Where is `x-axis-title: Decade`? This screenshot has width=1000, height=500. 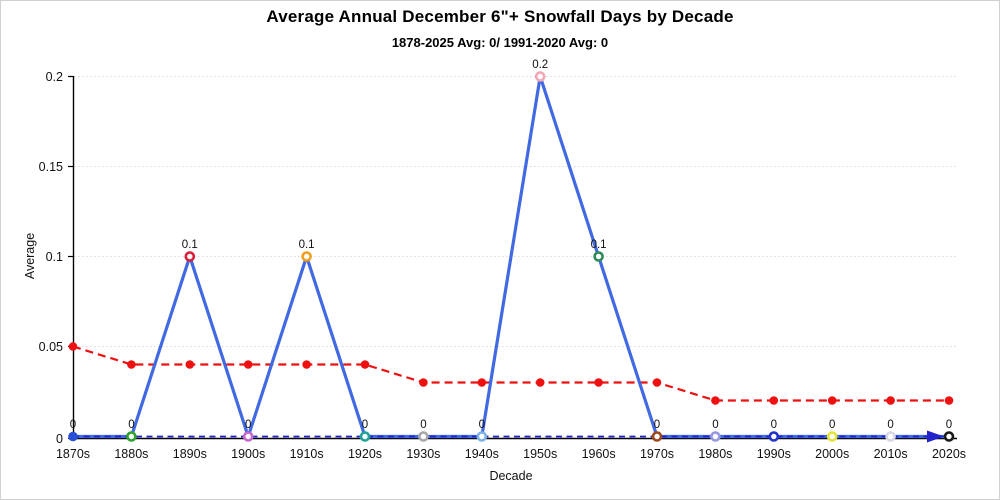
x-axis-title: Decade is located at coordinates (511, 476).